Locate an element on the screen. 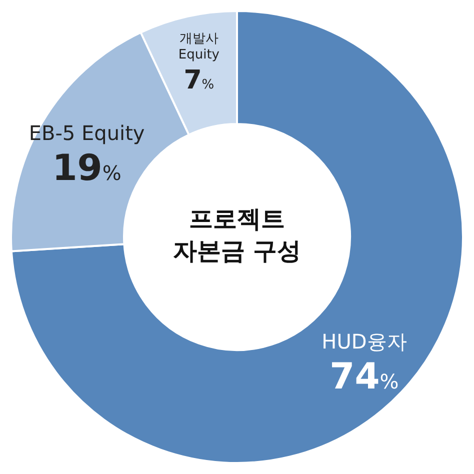 Image resolution: width=474 pixels, height=474 pixels. text: 프로젝트 자본금 구성 is located at coordinates (237, 235).